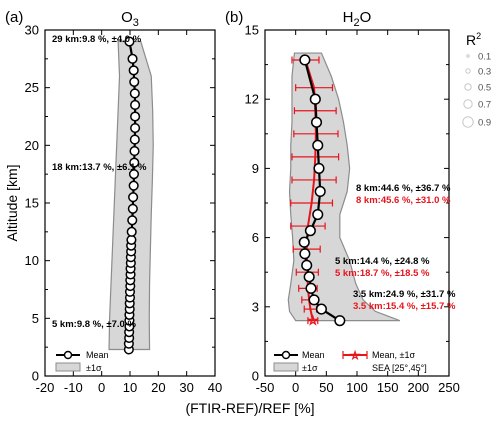 This screenshot has width=500, height=434. Describe the element at coordinates (82, 361) in the screenshot. I see `legend-a: Mean ±1σ` at that location.